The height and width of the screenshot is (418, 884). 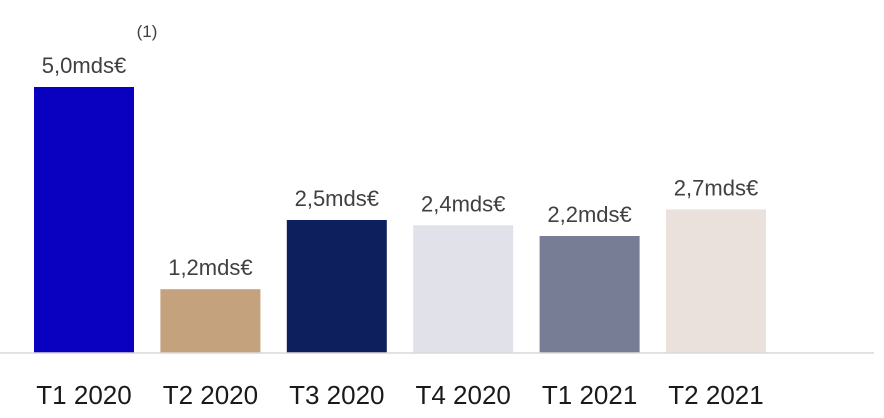 I want to click on category-label: T4 2020, so click(x=462, y=395).